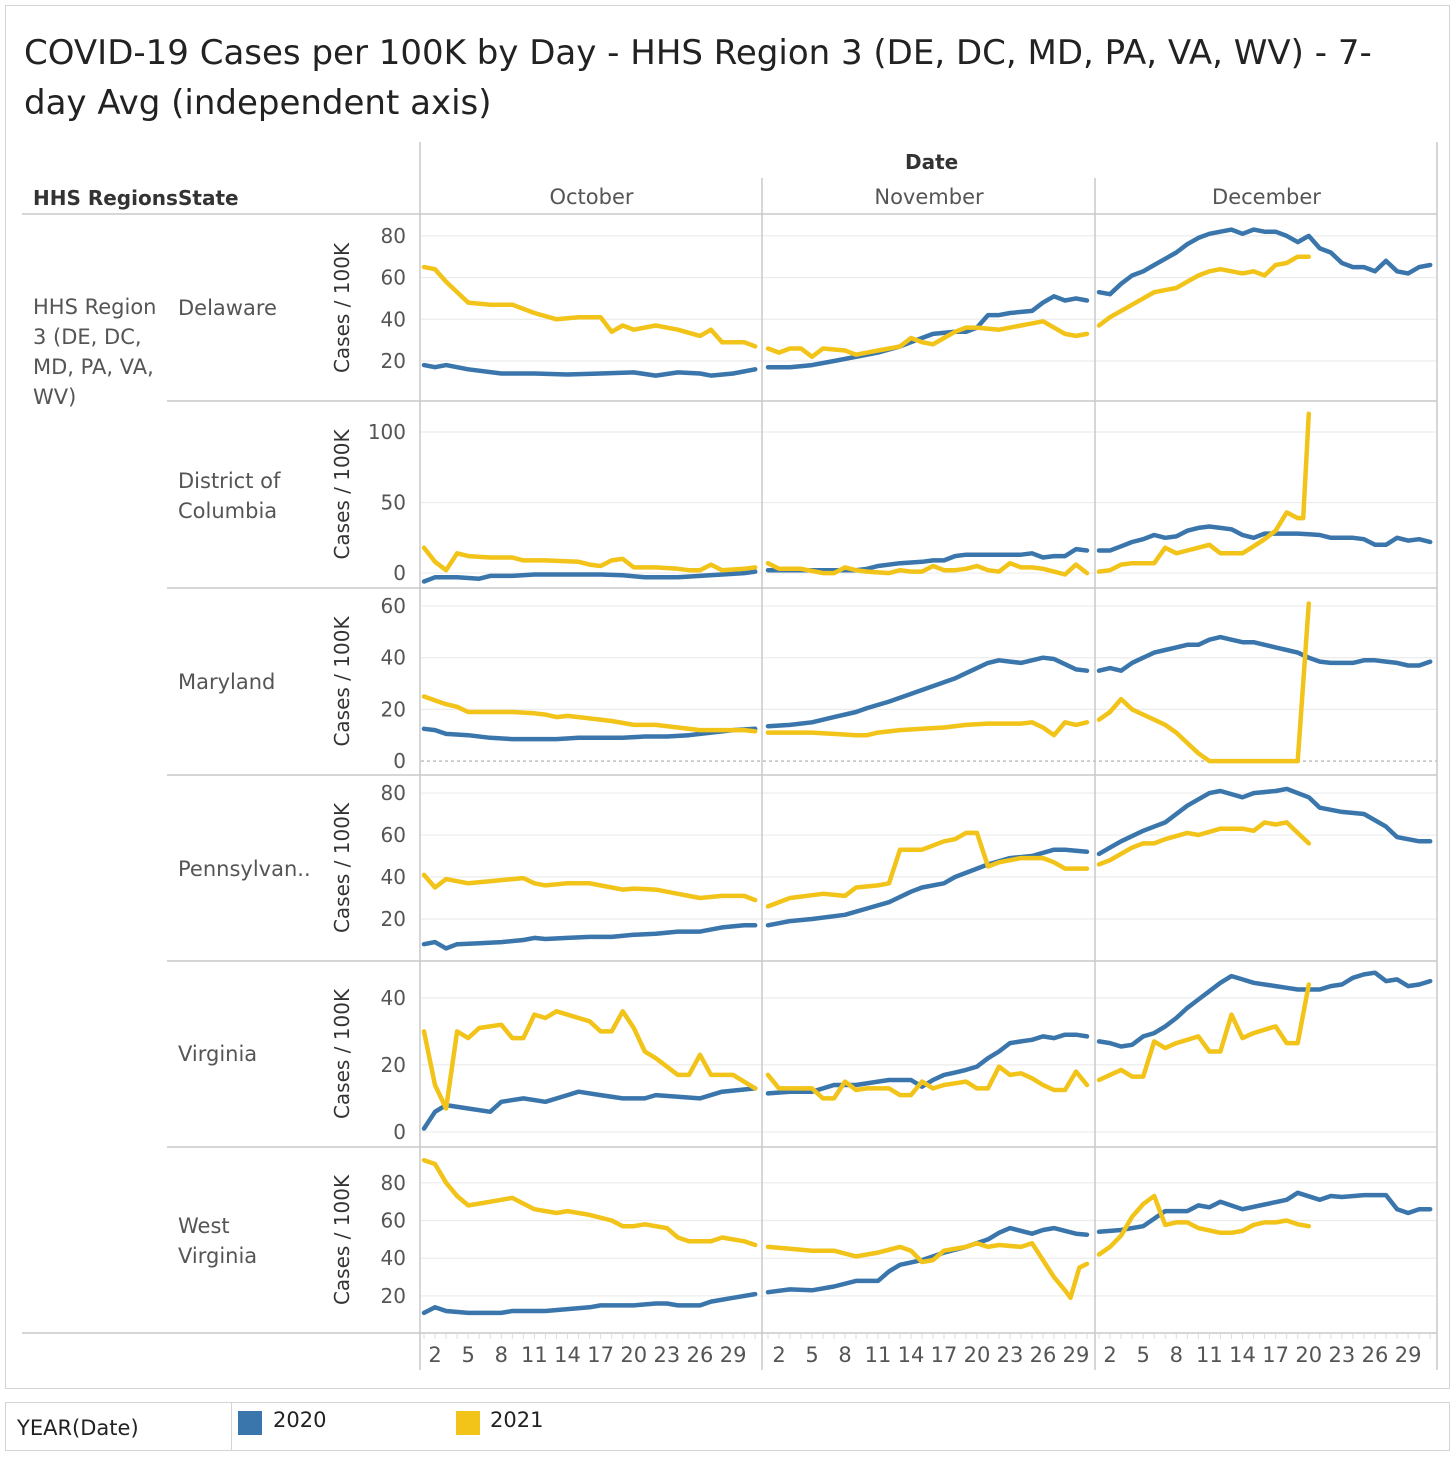 Image resolution: width=1456 pixels, height=1458 pixels. Describe the element at coordinates (218, 1241) in the screenshot. I see `state-label-west-virginia: West Virginia` at that location.